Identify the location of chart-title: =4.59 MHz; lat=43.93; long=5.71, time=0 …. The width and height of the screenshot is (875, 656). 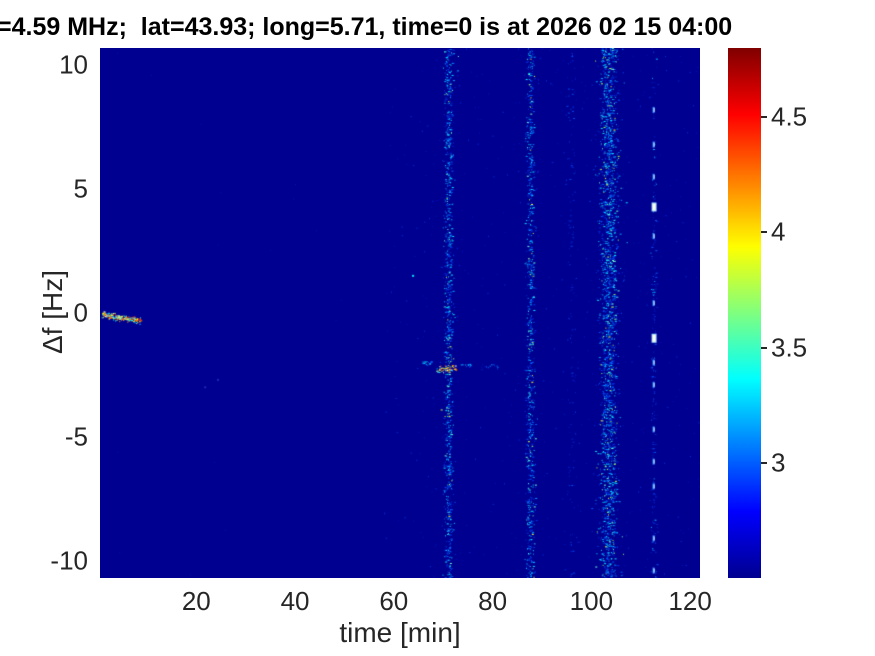
(366, 27).